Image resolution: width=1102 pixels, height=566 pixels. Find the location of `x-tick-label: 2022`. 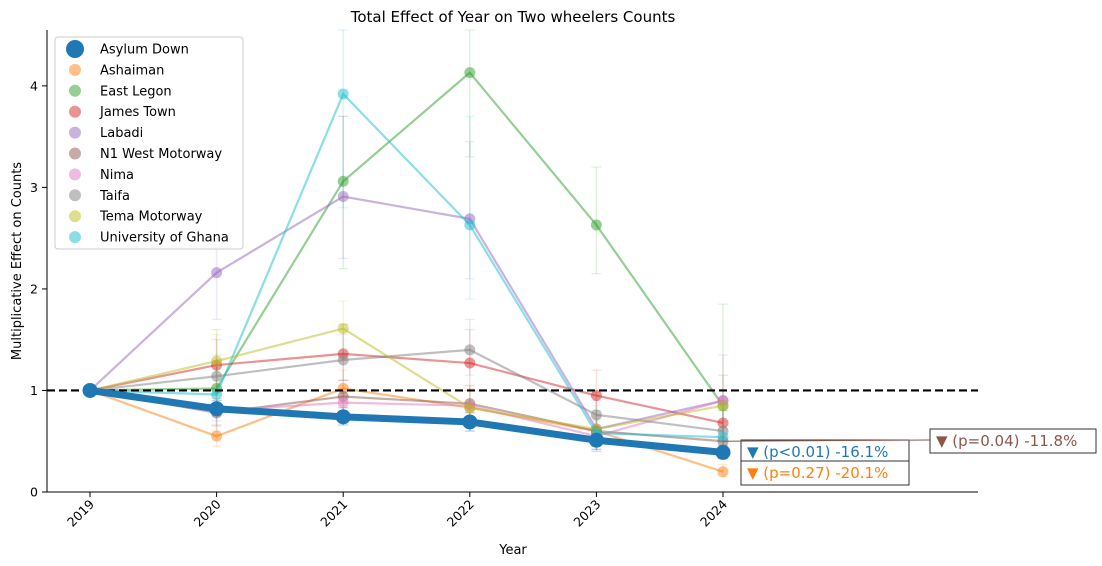

x-tick-label: 2022 is located at coordinates (460, 513).